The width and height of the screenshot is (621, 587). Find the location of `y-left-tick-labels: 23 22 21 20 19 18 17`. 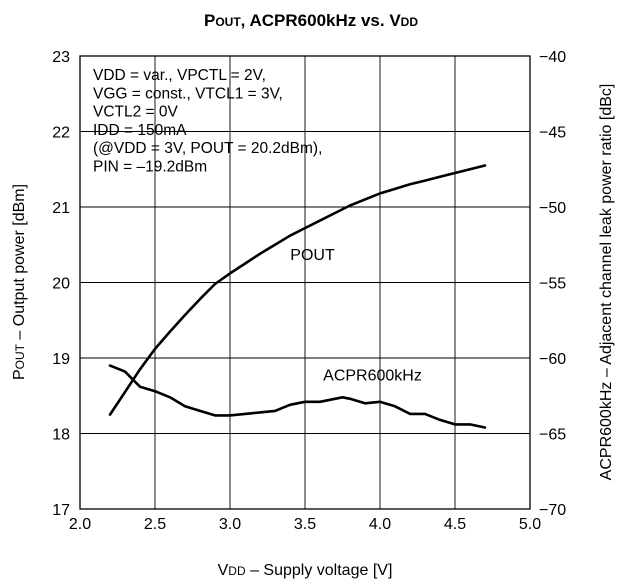

y-left-tick-labels: 23 22 21 20 19 18 17 is located at coordinates (61, 284).